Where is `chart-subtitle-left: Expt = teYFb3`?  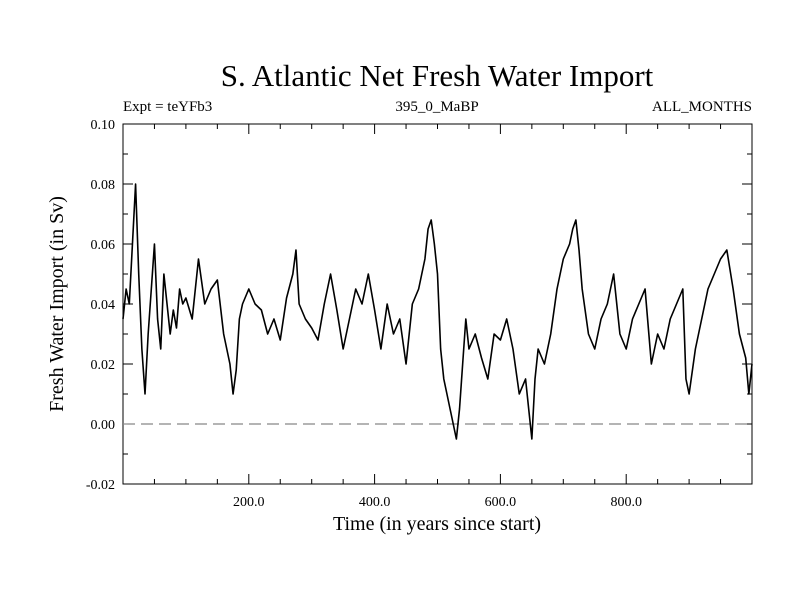
chart-subtitle-left: Expt = teYFb3 is located at coordinates (167, 107).